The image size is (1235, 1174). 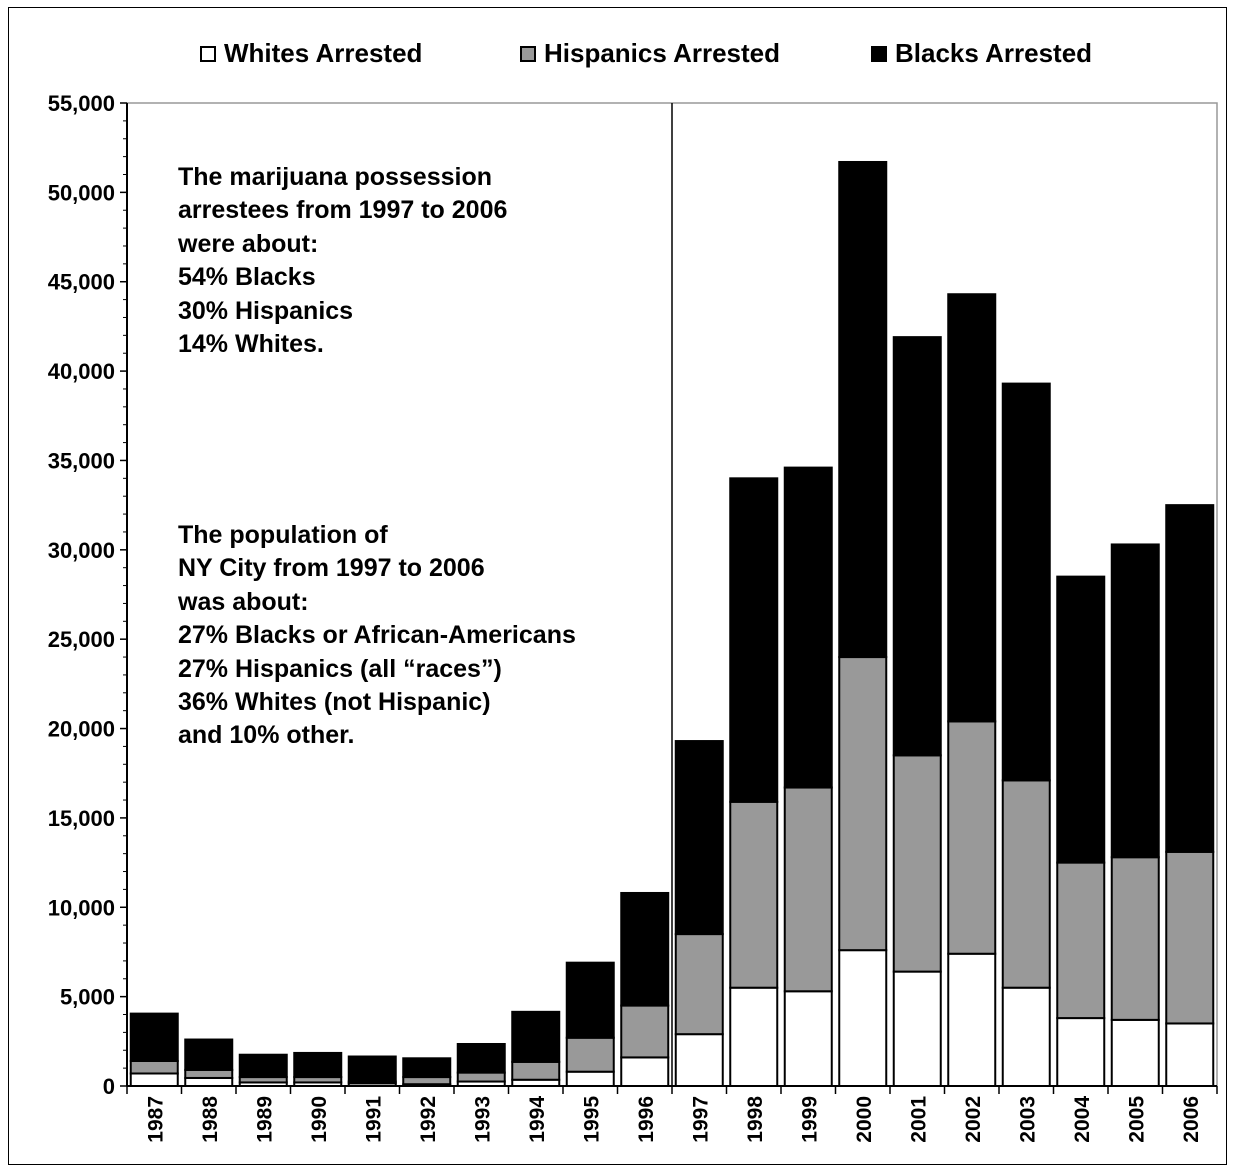 What do you see at coordinates (283, 535) in the screenshot?
I see `annotation-line: The population of` at bounding box center [283, 535].